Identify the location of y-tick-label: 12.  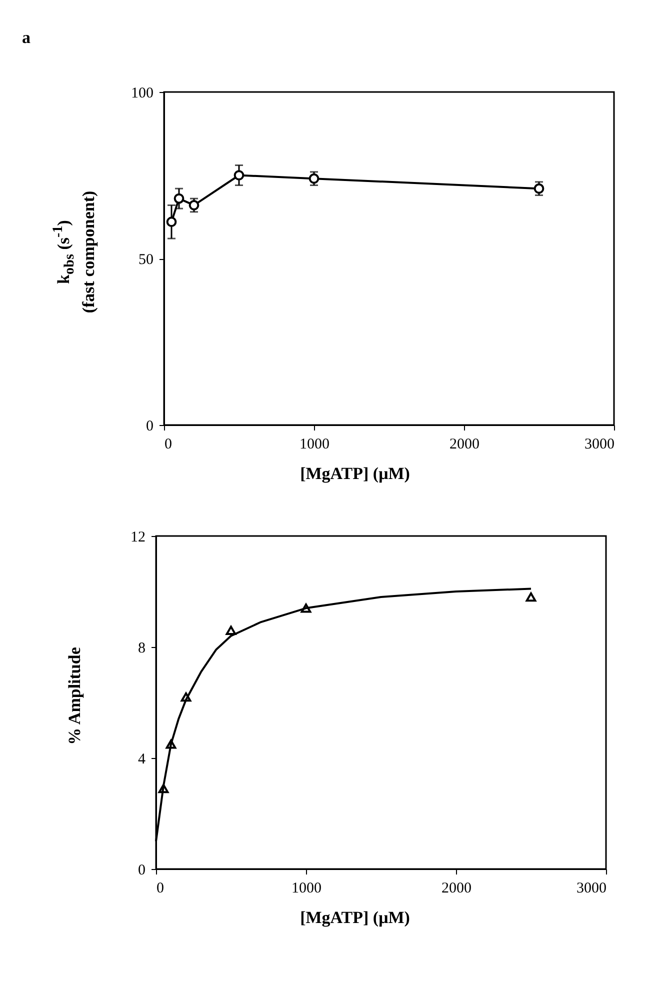
(138, 538).